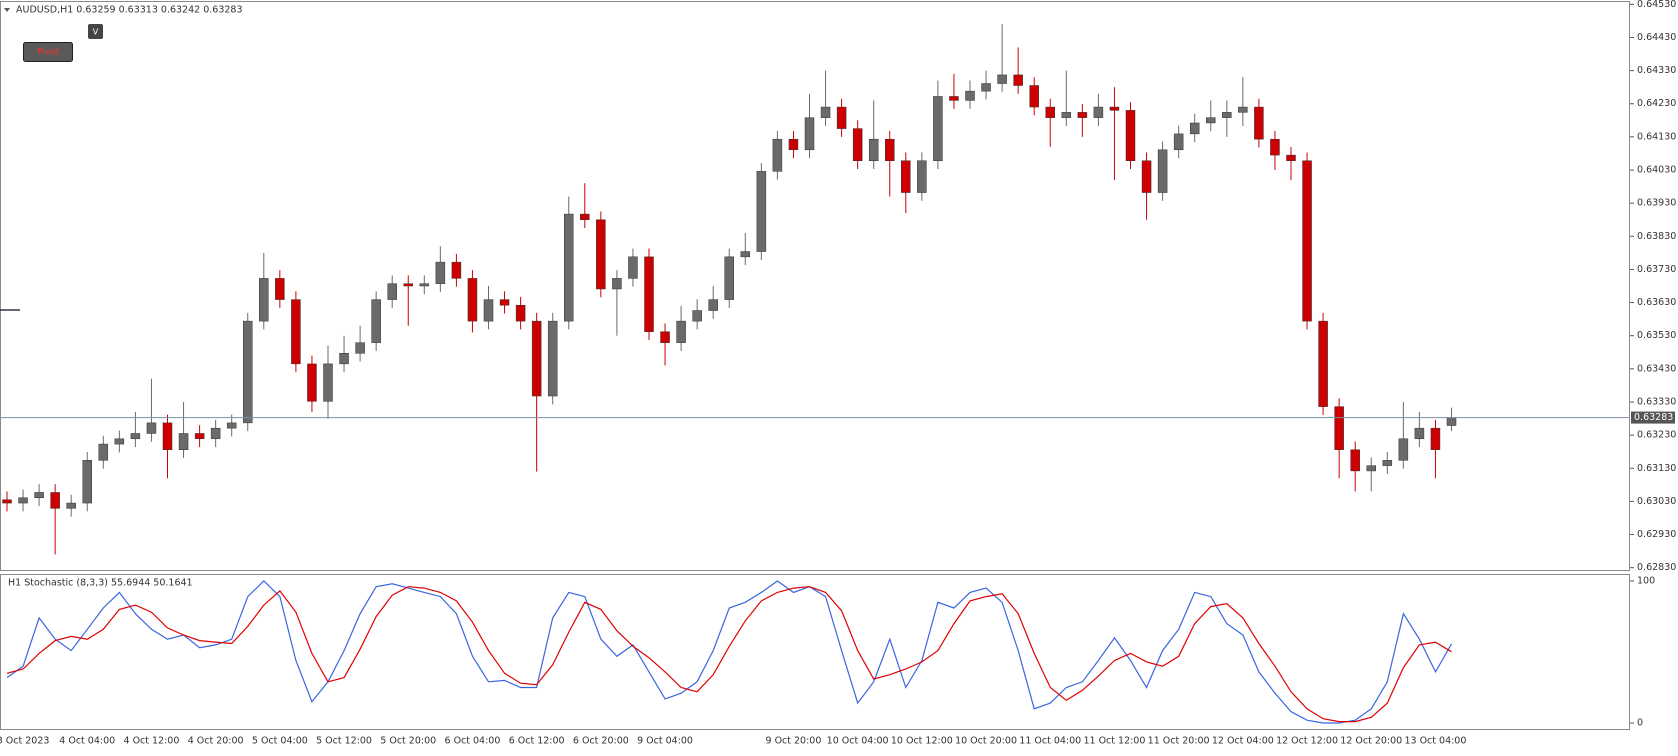  What do you see at coordinates (1656, 401) in the screenshot?
I see `y-tick-label: 0.63330` at bounding box center [1656, 401].